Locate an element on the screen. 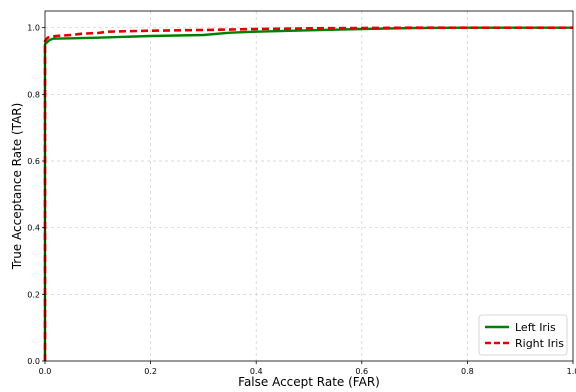  legend-box is located at coordinates (523, 335).